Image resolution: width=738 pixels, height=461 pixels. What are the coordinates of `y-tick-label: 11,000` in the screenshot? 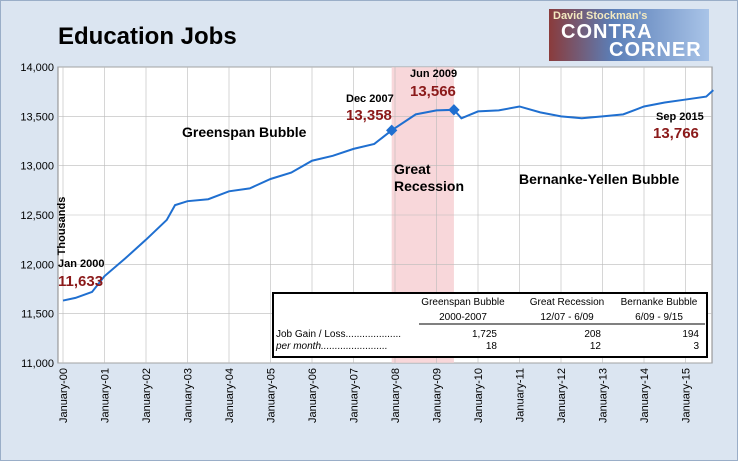 It's located at (37, 364).